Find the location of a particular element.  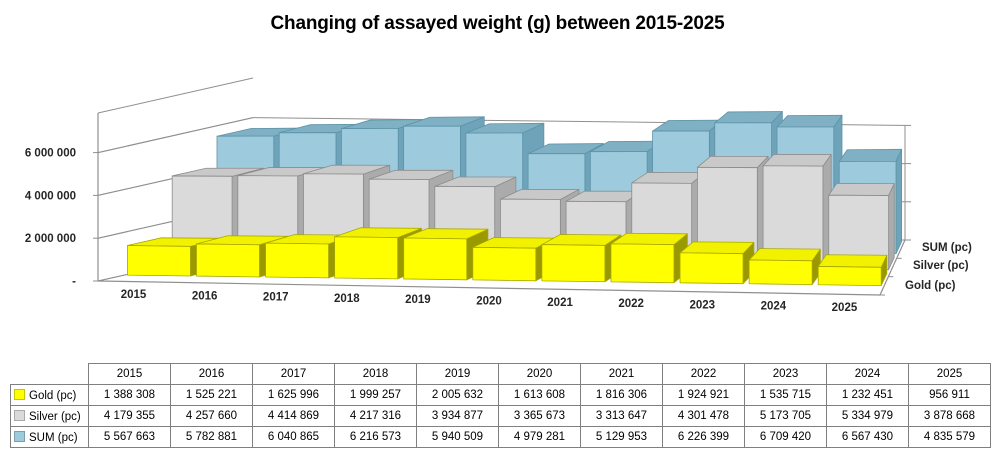

table-cell: 1 816 306 is located at coordinates (621, 395).